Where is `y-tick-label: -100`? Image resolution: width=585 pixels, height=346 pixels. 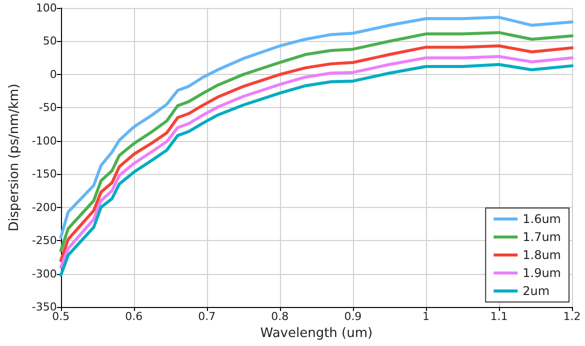
y-tick-label: -100 is located at coordinates (44, 141).